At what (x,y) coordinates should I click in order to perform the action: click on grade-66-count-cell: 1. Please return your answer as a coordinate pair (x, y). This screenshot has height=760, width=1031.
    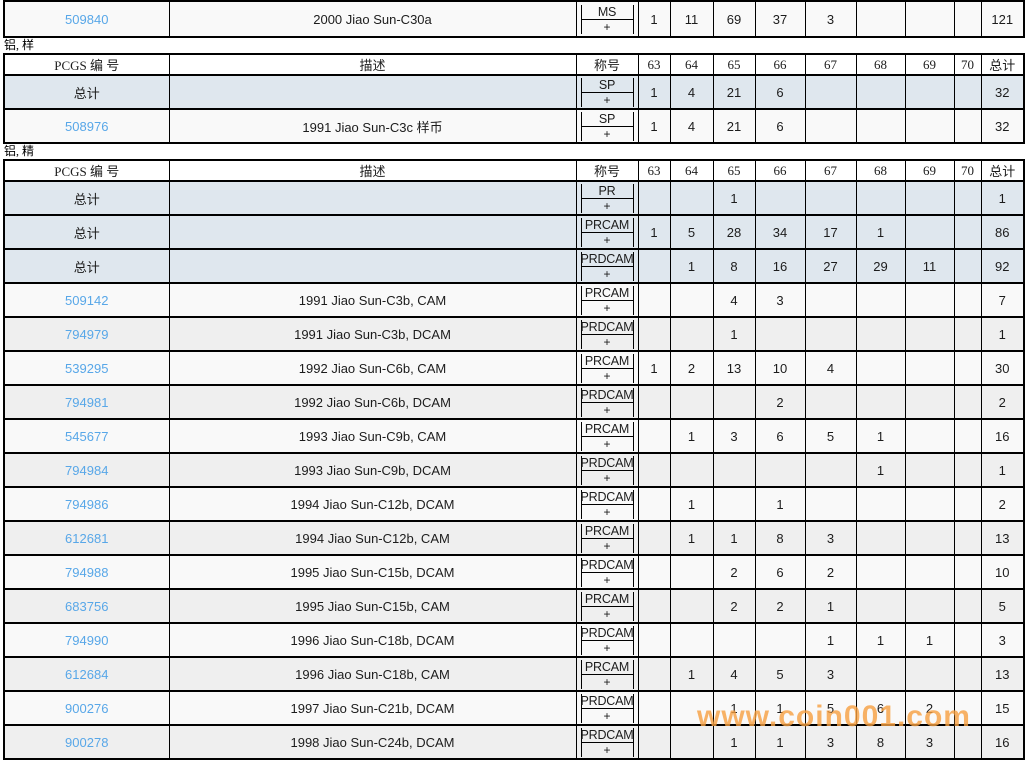
    Looking at the image, I should click on (780, 504).